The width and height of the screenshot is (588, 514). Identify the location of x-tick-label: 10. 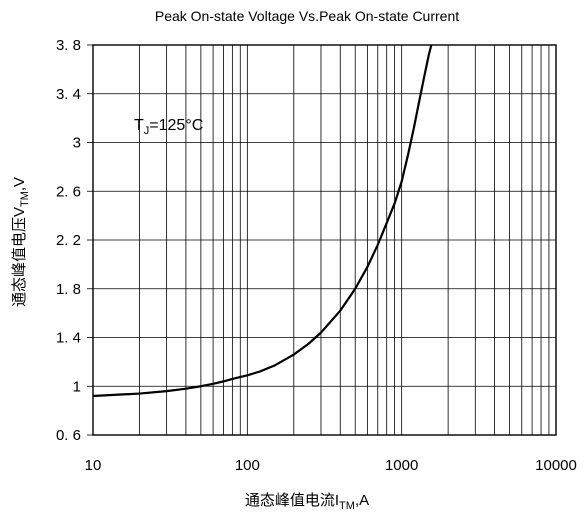
(93, 465).